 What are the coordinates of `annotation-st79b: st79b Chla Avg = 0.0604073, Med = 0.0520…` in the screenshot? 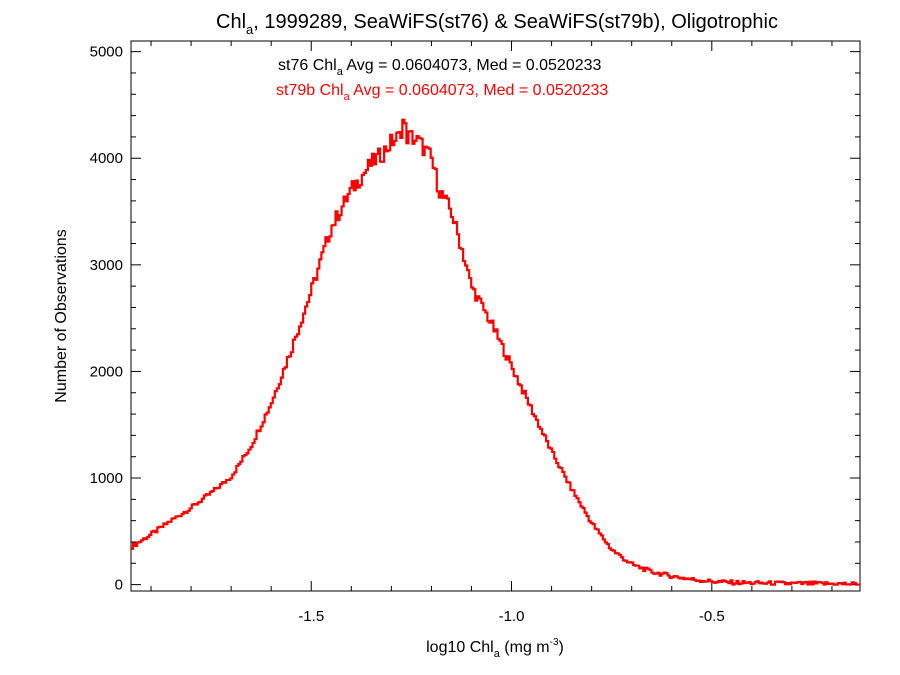 It's located at (442, 92).